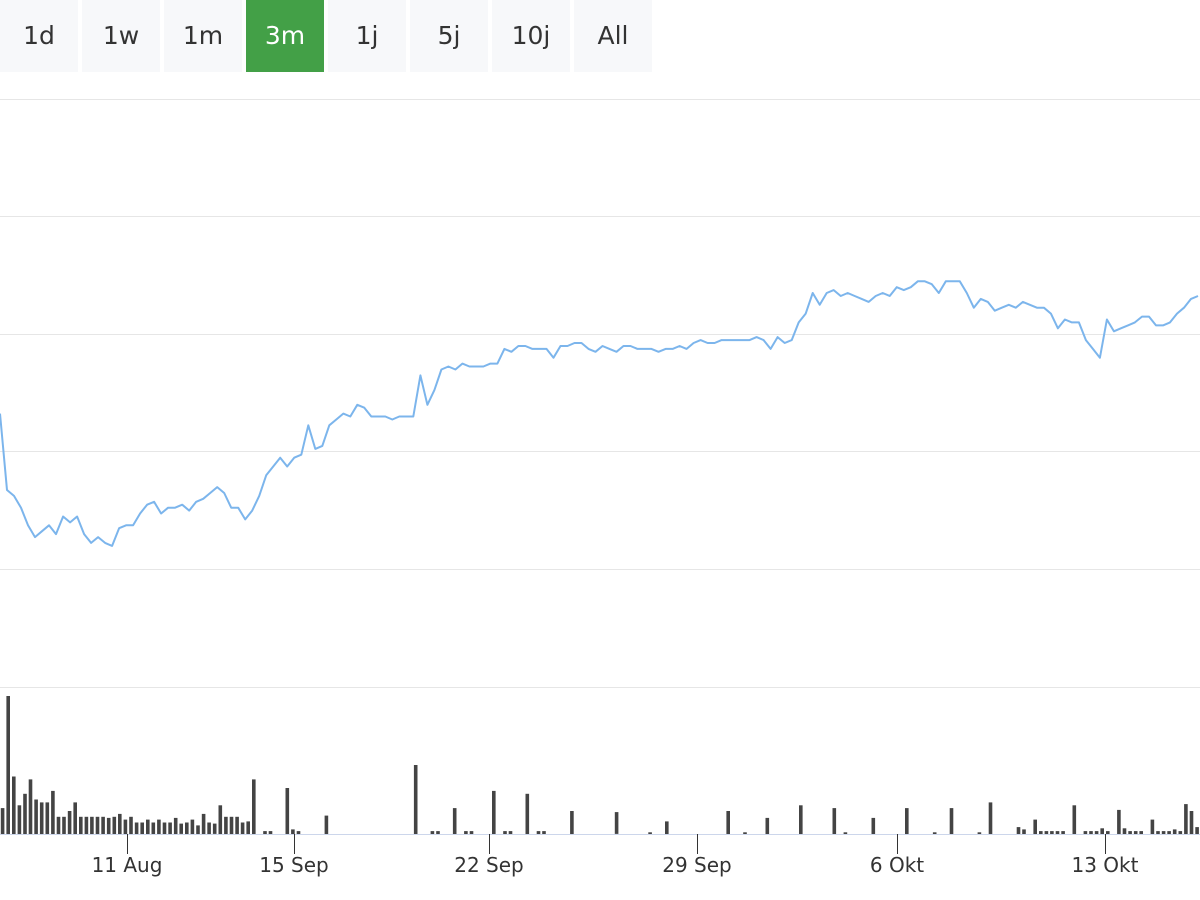 This screenshot has width=1200, height=900. I want to click on range-selector: 1d 1w 1m 3m 1j 5j 10j All, so click(326, 36).